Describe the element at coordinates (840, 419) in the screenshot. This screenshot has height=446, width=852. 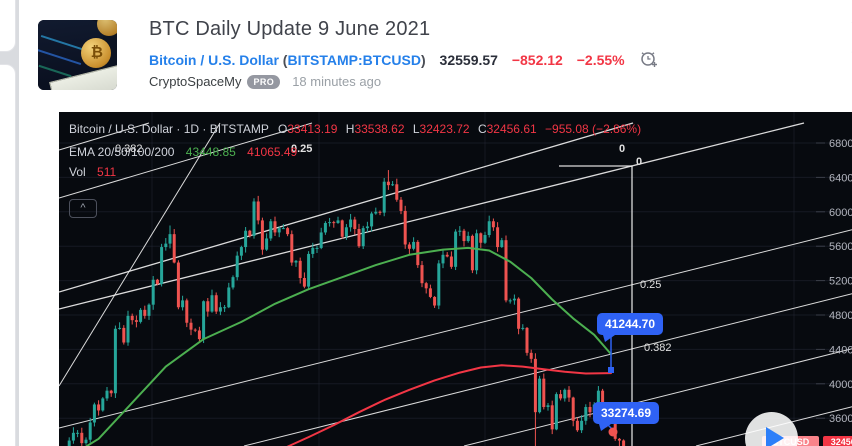
I see `axis-price-label: 36000.00` at that location.